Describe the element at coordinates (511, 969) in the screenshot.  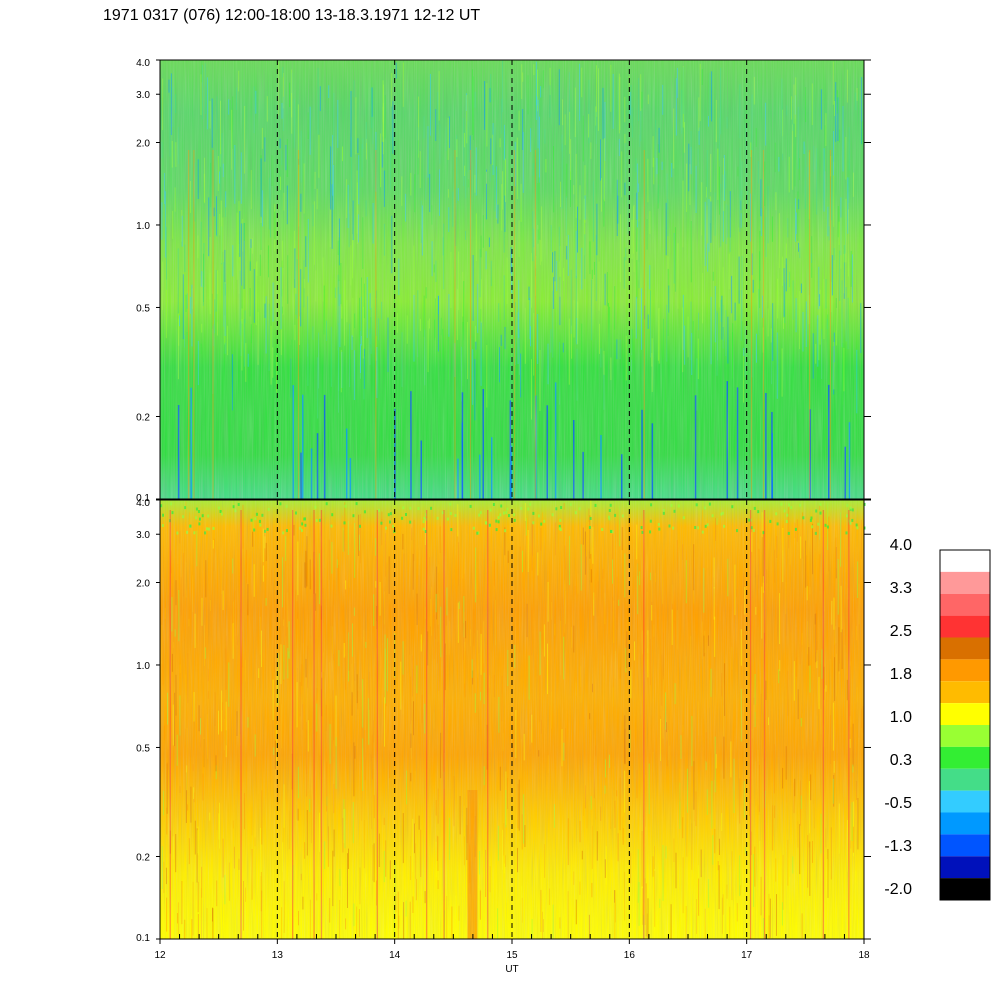
I see `x-axis-label: UT` at that location.